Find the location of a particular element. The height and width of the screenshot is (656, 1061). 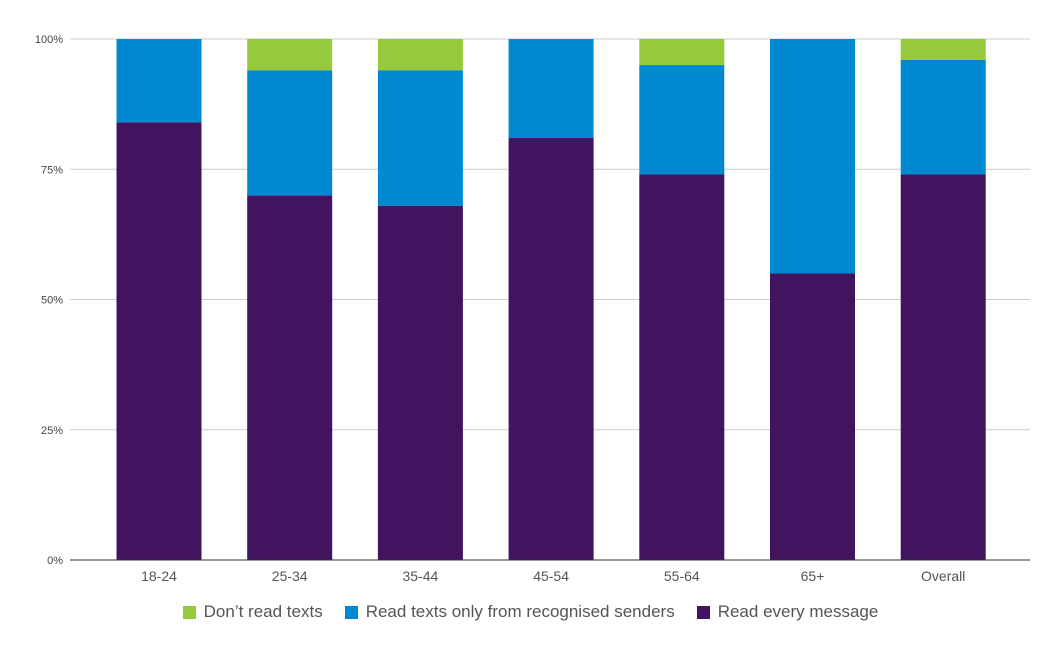

bar-segment-65+-read-texts-only-from-recognised-senders is located at coordinates (812, 156).